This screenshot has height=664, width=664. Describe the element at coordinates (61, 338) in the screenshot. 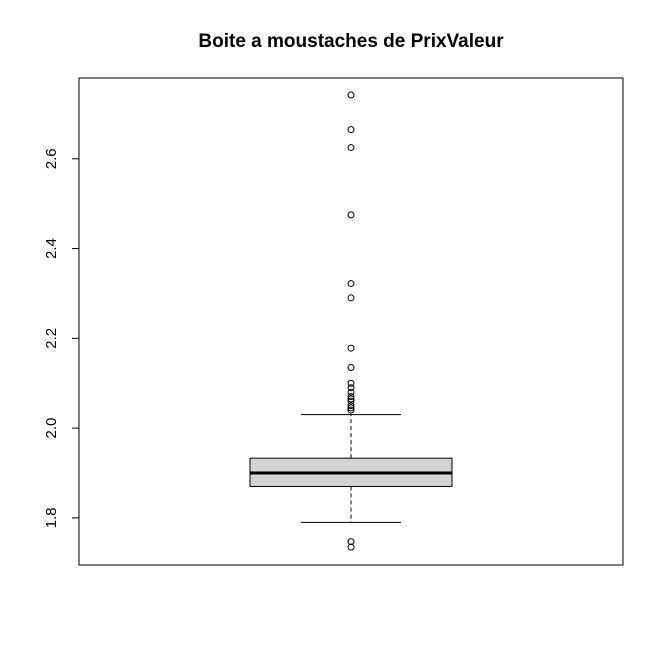

I see `y-axis: 1.8 2.0 2.2 2.4 2.6` at that location.